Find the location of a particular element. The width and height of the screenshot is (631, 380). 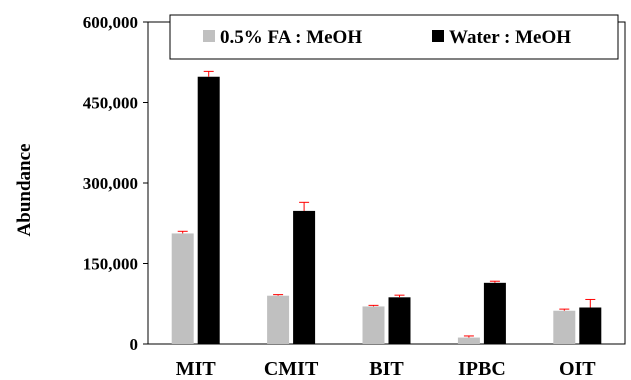

legend-label-series-1: 0.5% FA : MeOH is located at coordinates (291, 37).